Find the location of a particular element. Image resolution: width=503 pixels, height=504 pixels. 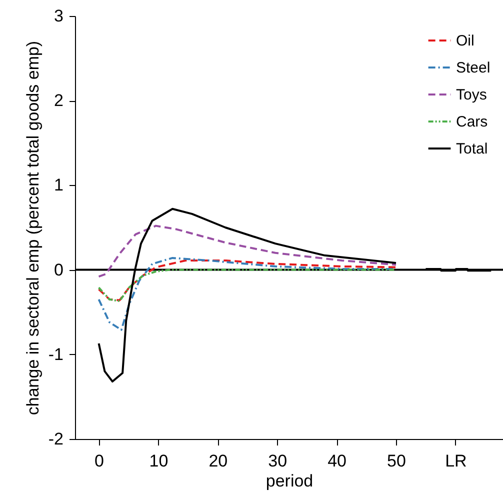

legend-label: Toys is located at coordinates (471, 95).